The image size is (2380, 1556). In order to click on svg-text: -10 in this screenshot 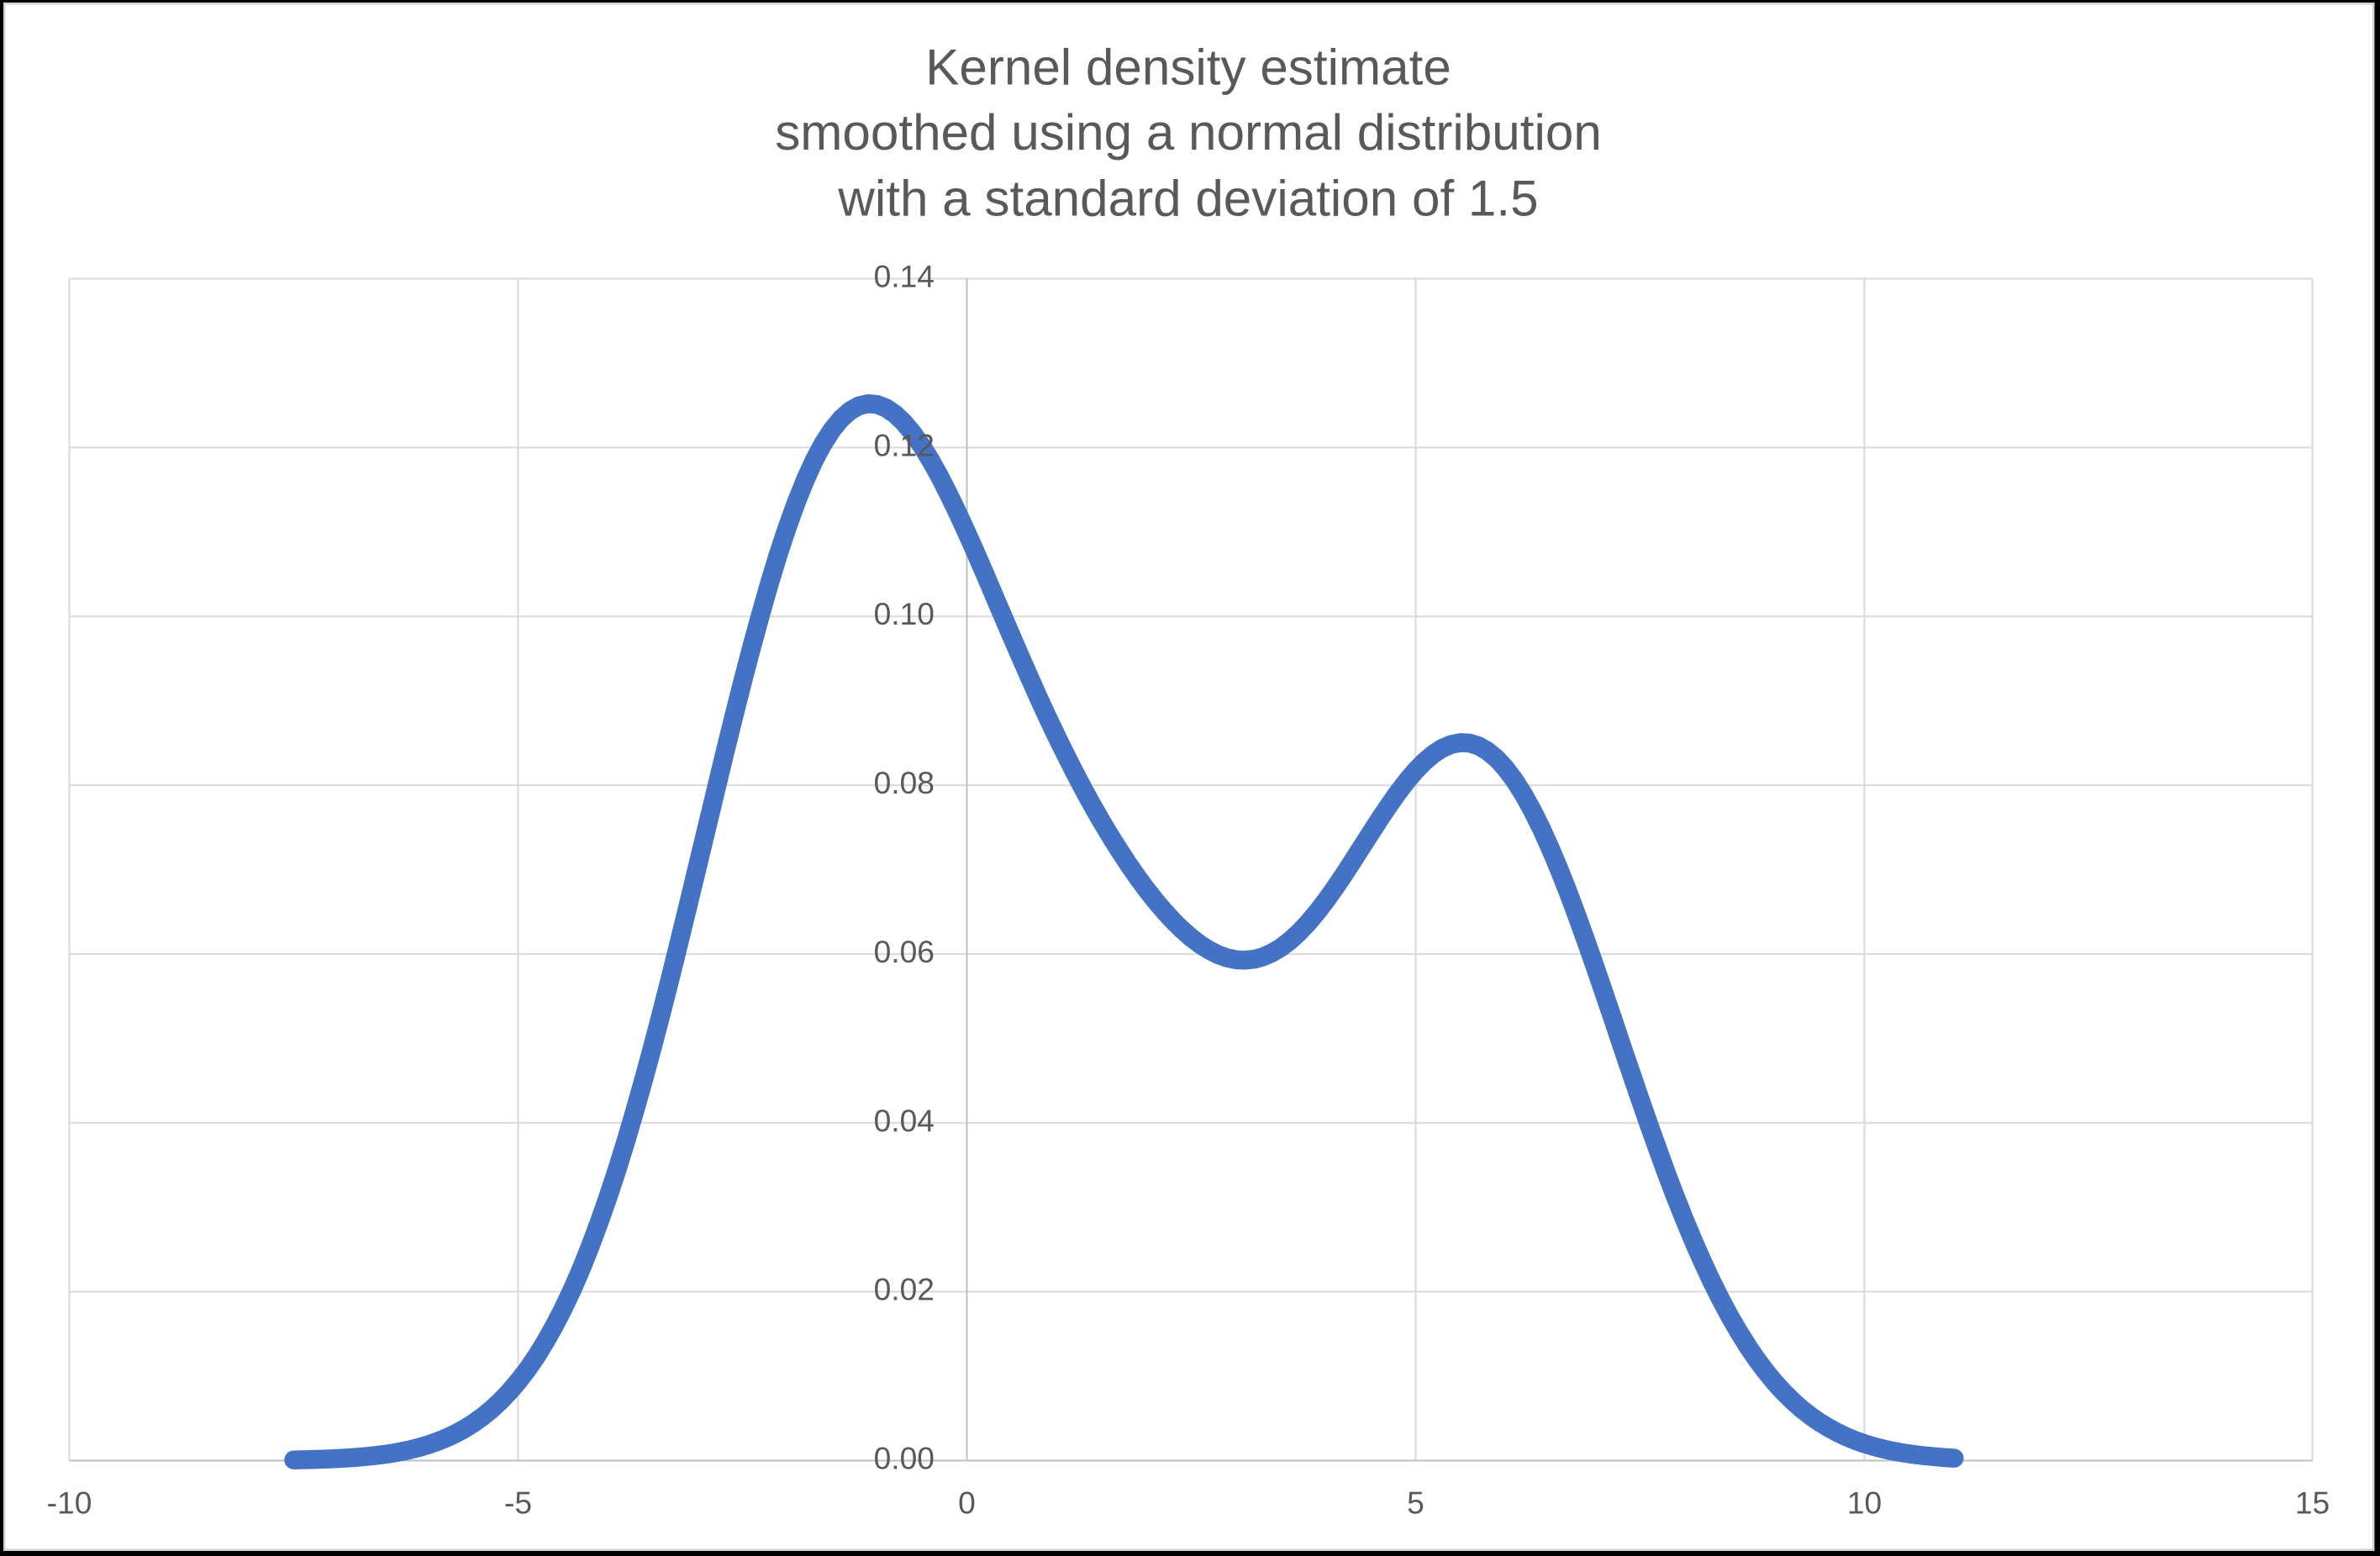, I will do `click(69, 1503)`.